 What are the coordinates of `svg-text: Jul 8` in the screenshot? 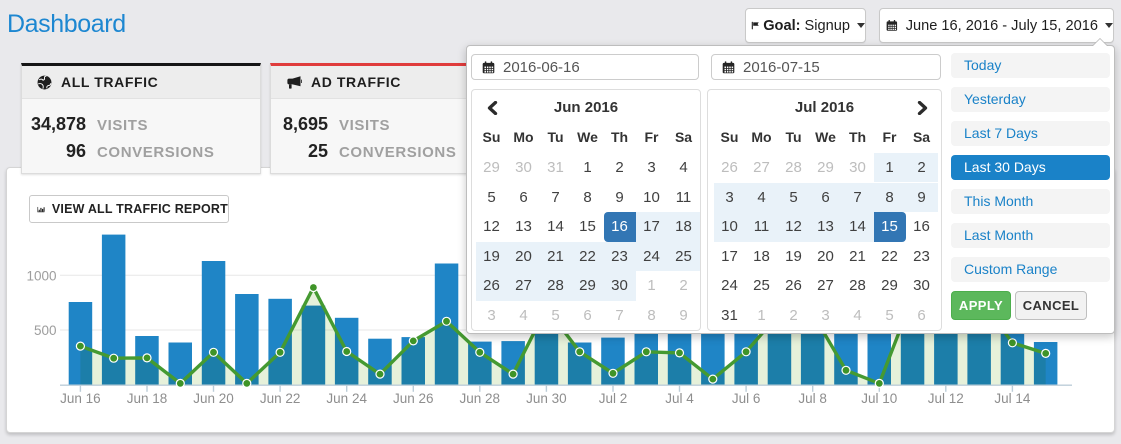 It's located at (812, 398).